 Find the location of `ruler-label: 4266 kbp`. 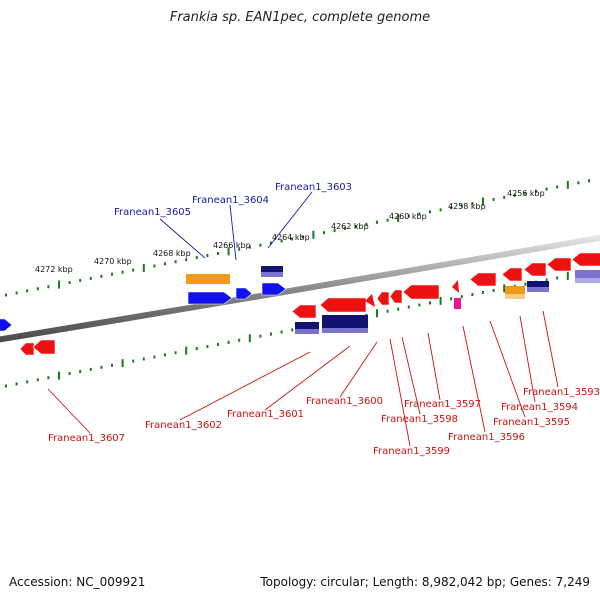

ruler-label: 4266 kbp is located at coordinates (232, 245).